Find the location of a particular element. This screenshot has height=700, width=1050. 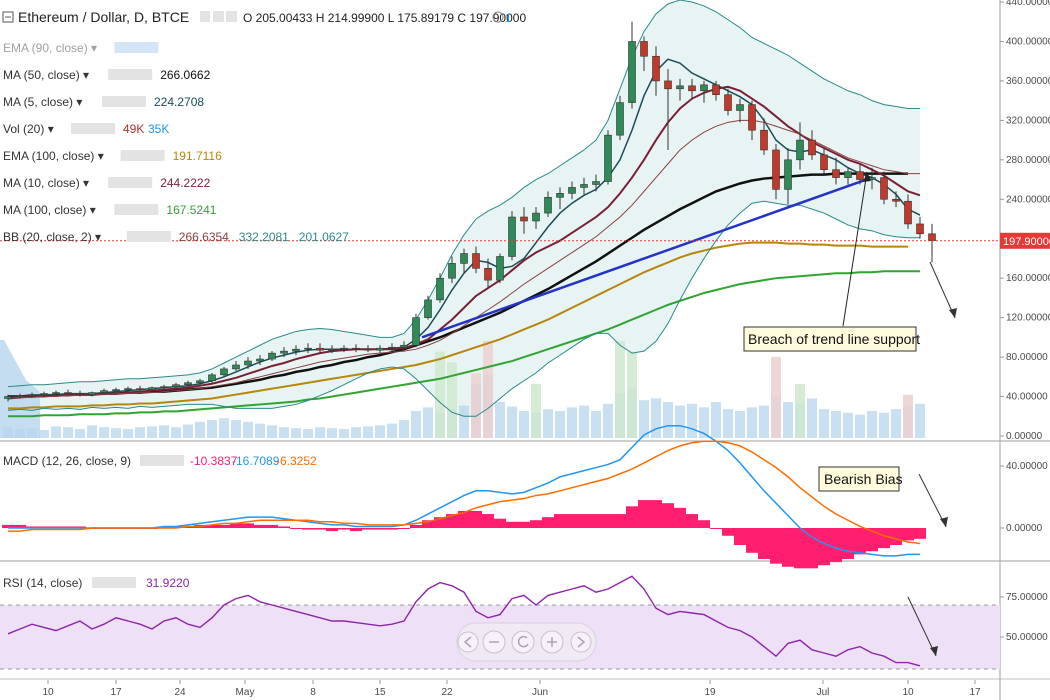

alarm-clock-icon is located at coordinates (498, 17).